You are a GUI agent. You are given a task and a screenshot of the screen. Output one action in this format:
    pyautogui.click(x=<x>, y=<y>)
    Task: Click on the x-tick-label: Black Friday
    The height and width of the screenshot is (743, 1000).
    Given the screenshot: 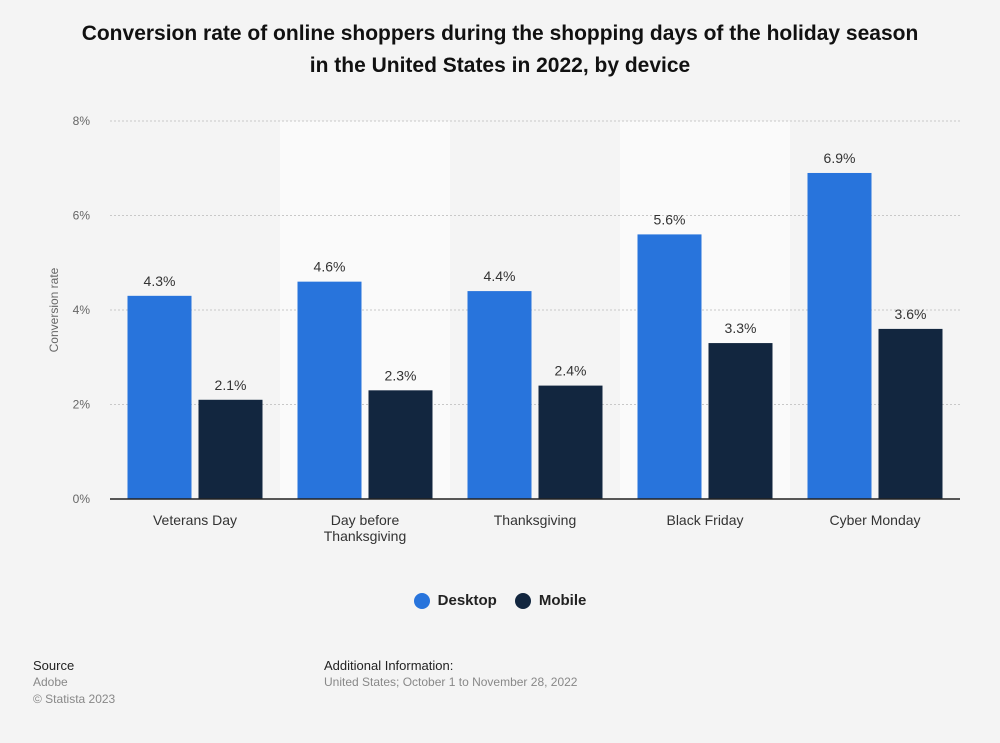 What is the action you would take?
    pyautogui.click(x=704, y=520)
    